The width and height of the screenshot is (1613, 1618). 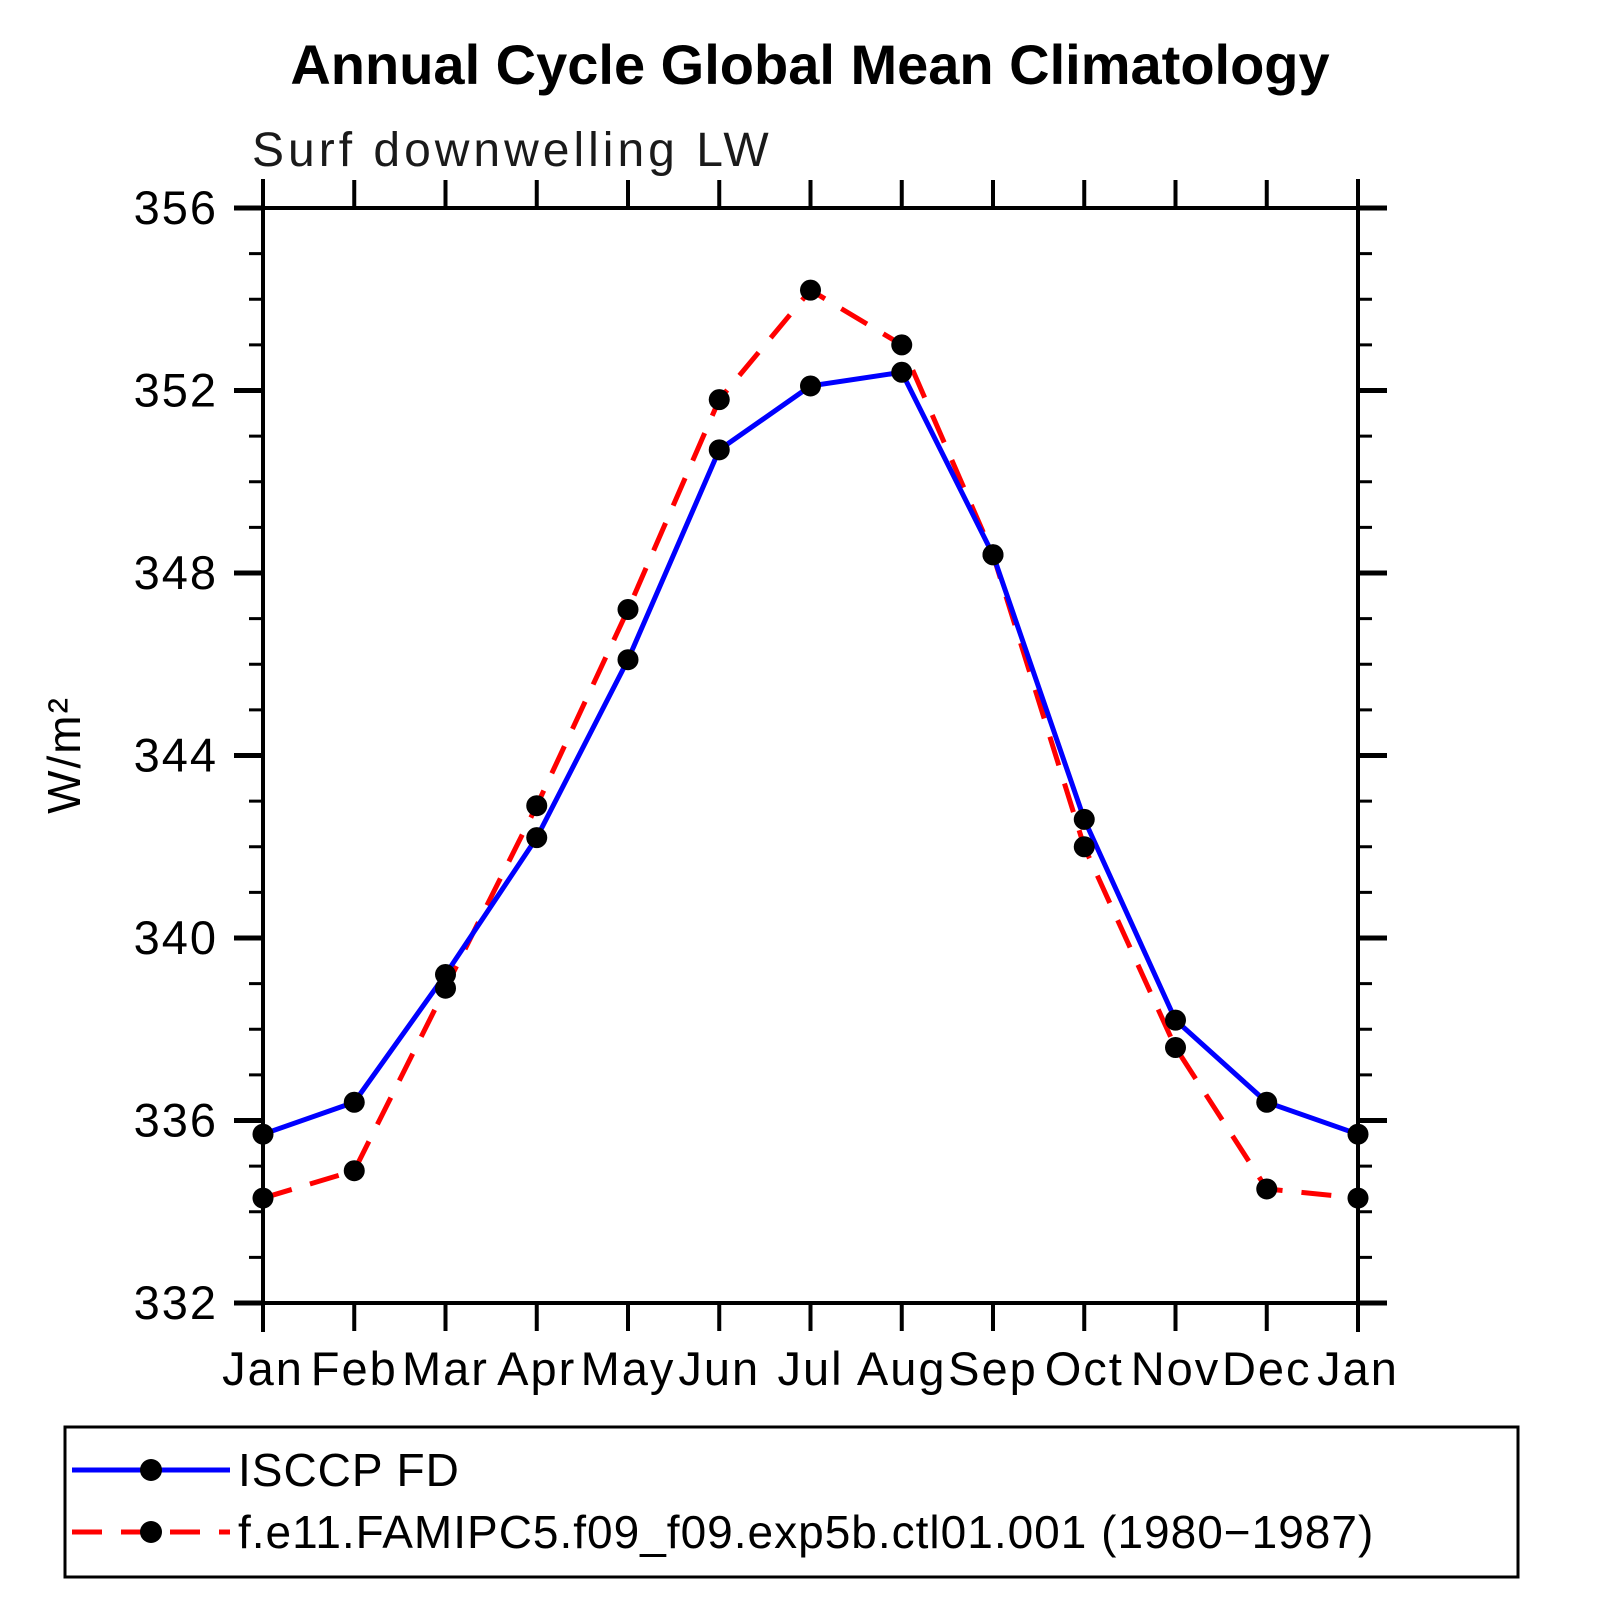 What do you see at coordinates (512, 150) in the screenshot?
I see `chart-subtitle: Surf downwelling LW` at bounding box center [512, 150].